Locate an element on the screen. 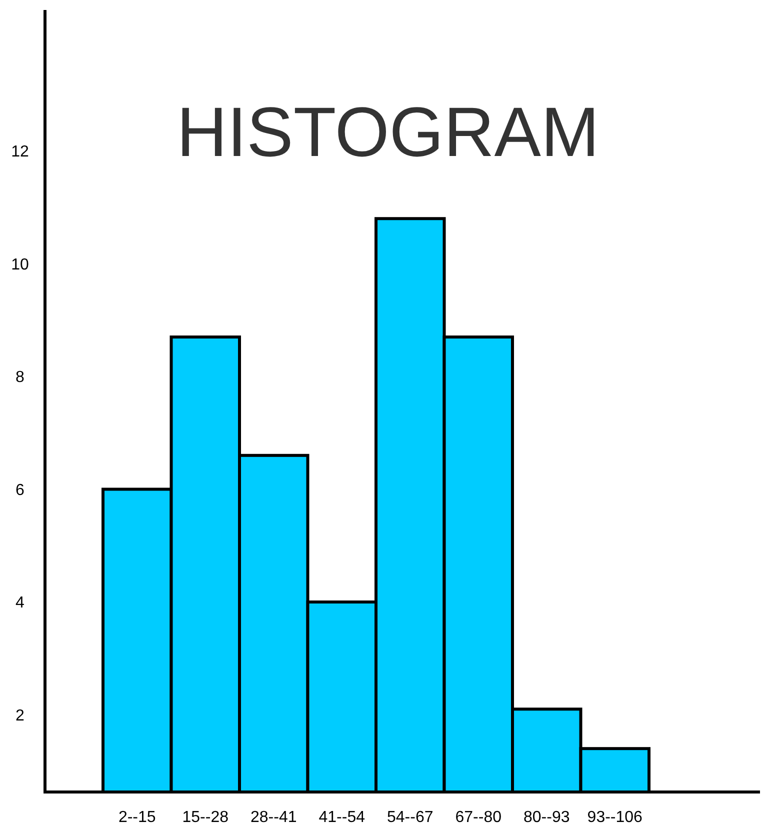 Image resolution: width=763 pixels, height=830 pixels. x-tick-label: 93--106 is located at coordinates (615, 817).